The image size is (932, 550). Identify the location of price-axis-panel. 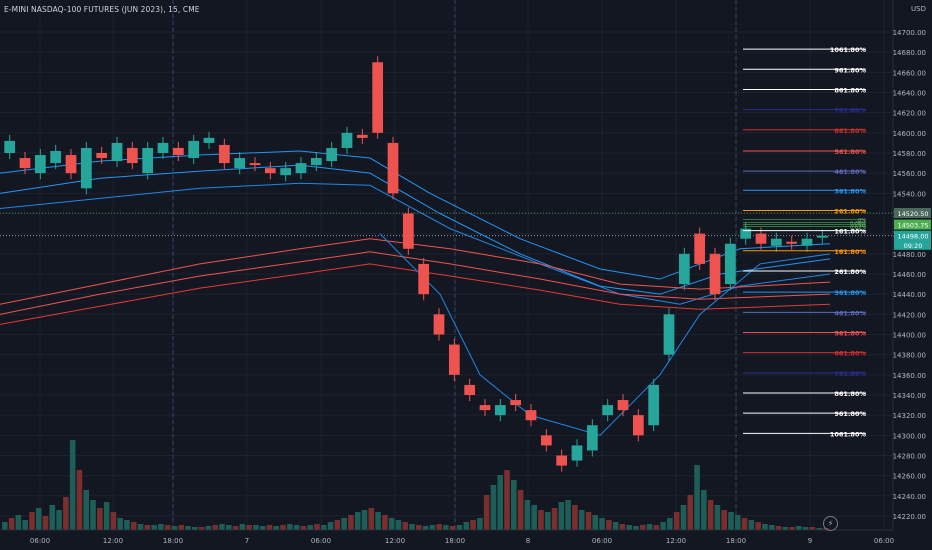
(912, 275).